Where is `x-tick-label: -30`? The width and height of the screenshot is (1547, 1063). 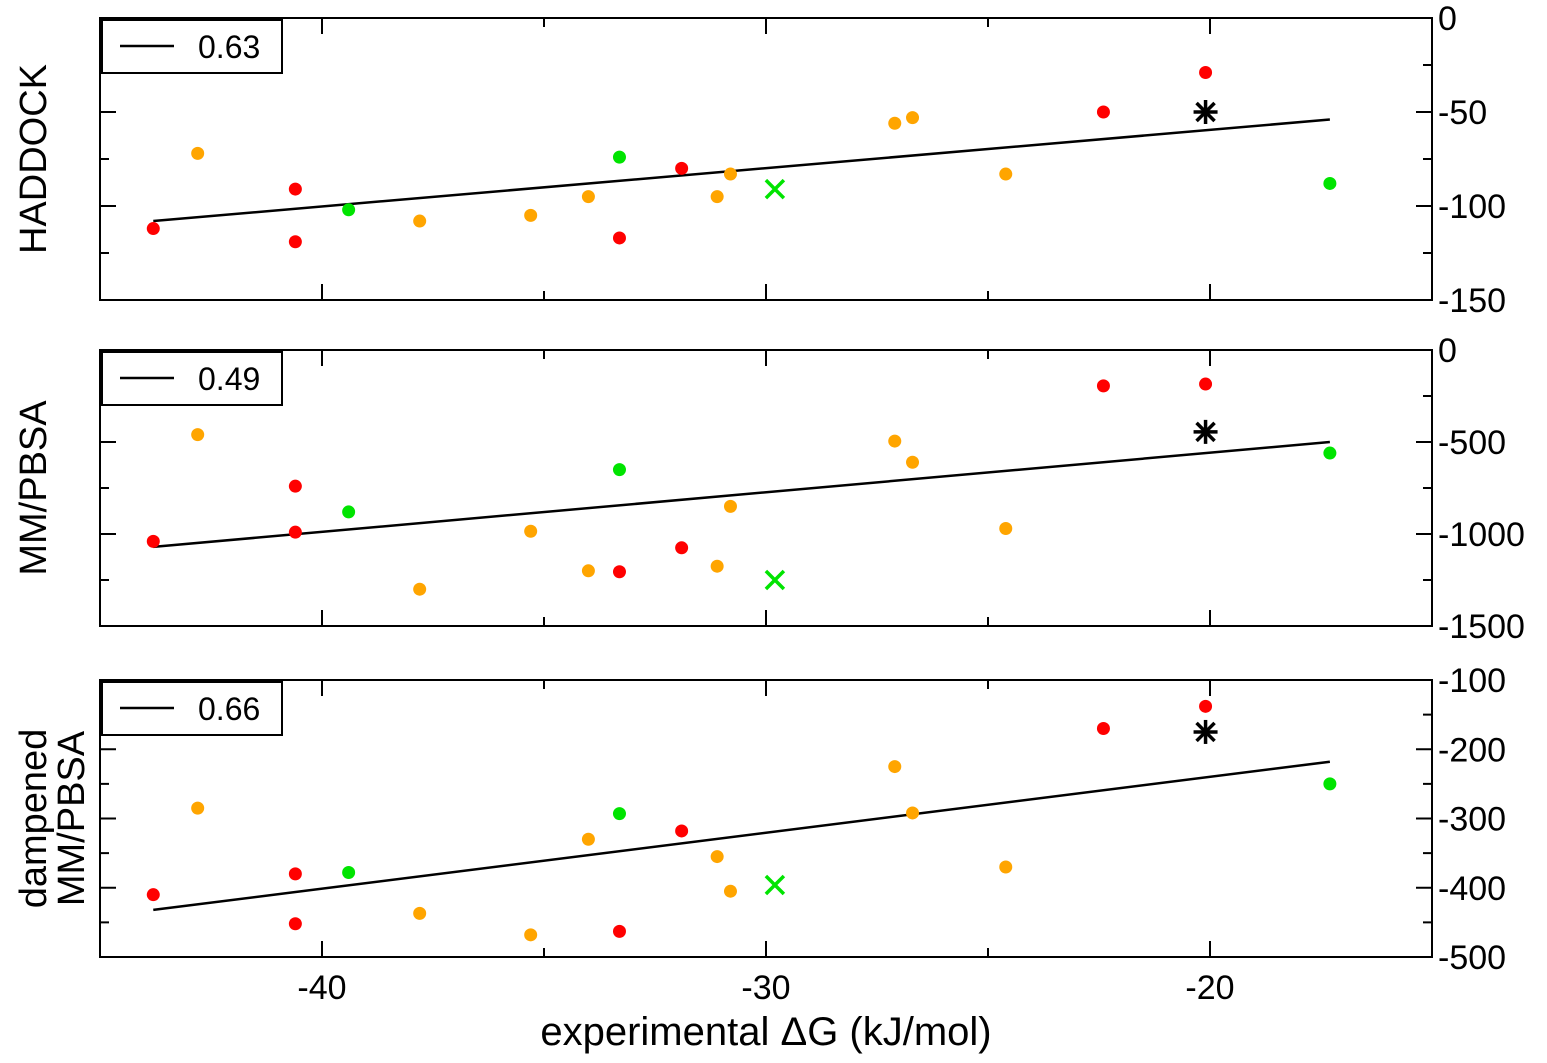
x-tick-label: -30 is located at coordinates (765, 988).